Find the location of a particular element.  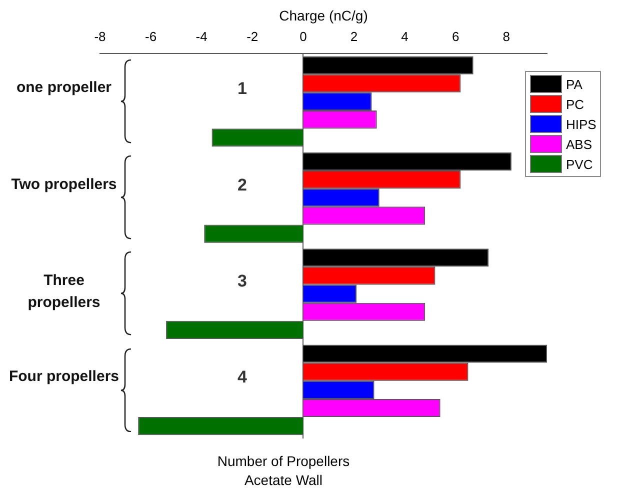

annotation: Three propellers is located at coordinates (64, 291).